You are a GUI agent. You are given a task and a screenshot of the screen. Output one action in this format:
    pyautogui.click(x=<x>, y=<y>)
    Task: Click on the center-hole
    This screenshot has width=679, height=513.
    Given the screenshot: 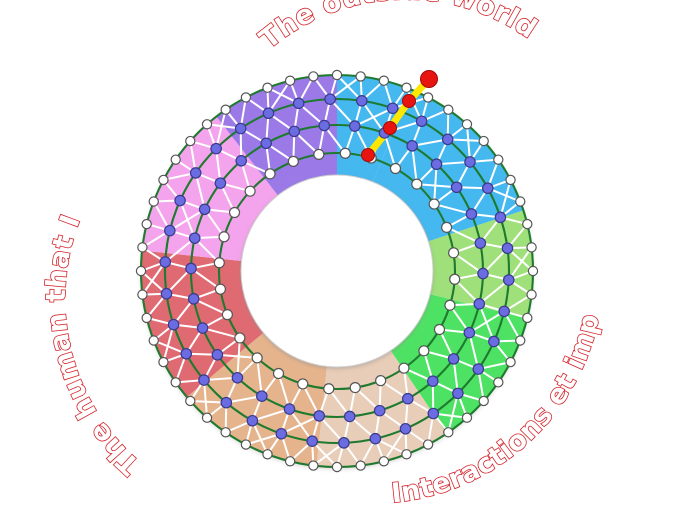 What is the action you would take?
    pyautogui.click(x=337, y=271)
    